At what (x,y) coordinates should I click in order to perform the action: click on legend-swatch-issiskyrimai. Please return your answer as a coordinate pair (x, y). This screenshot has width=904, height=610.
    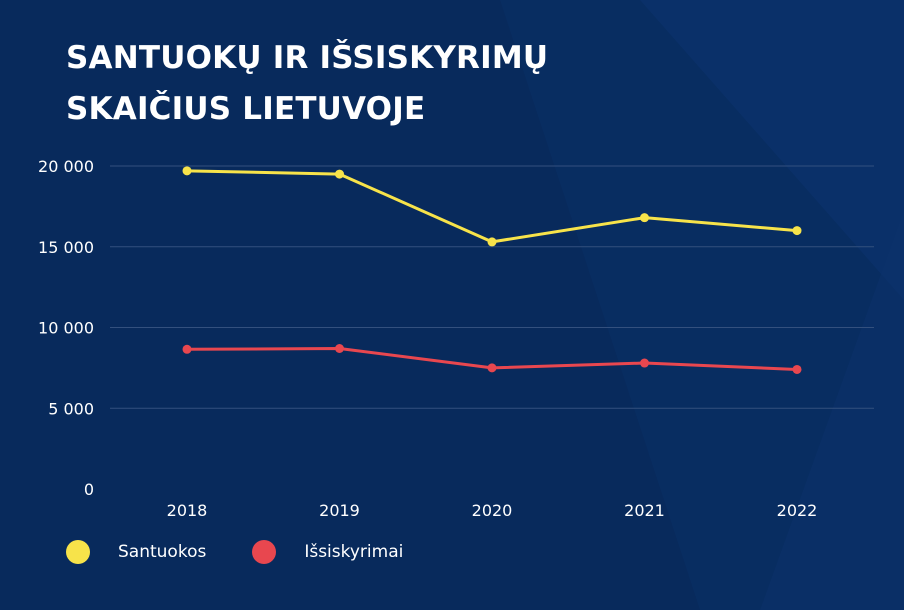
    Looking at the image, I should click on (264, 552).